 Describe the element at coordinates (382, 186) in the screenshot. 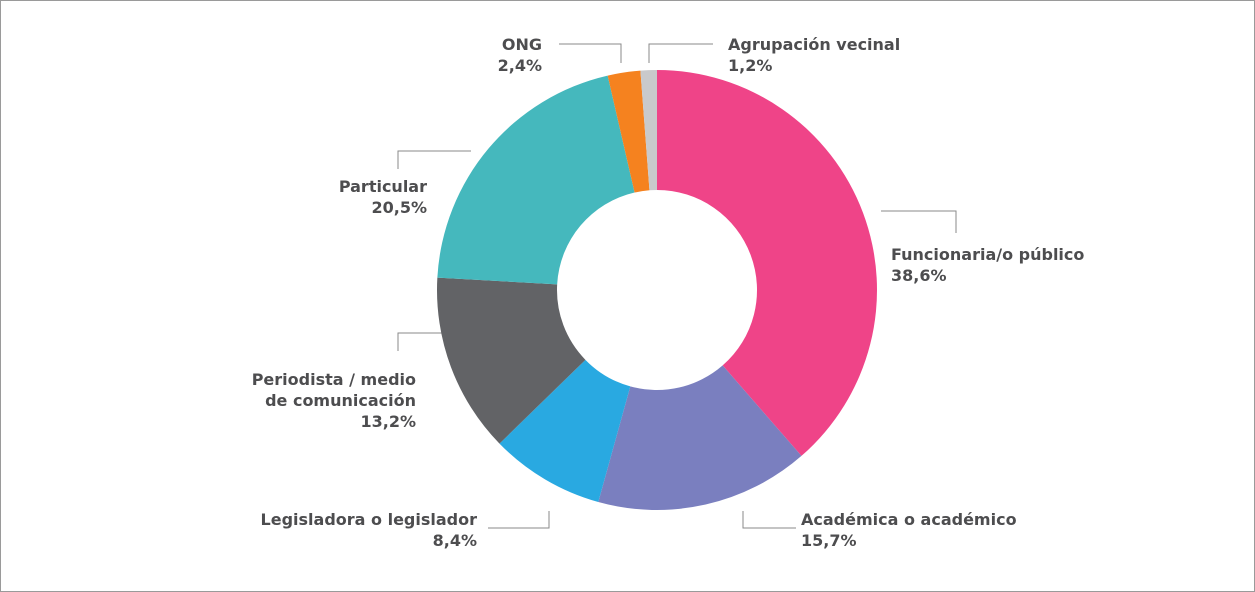

I see `category-name: Particular` at that location.